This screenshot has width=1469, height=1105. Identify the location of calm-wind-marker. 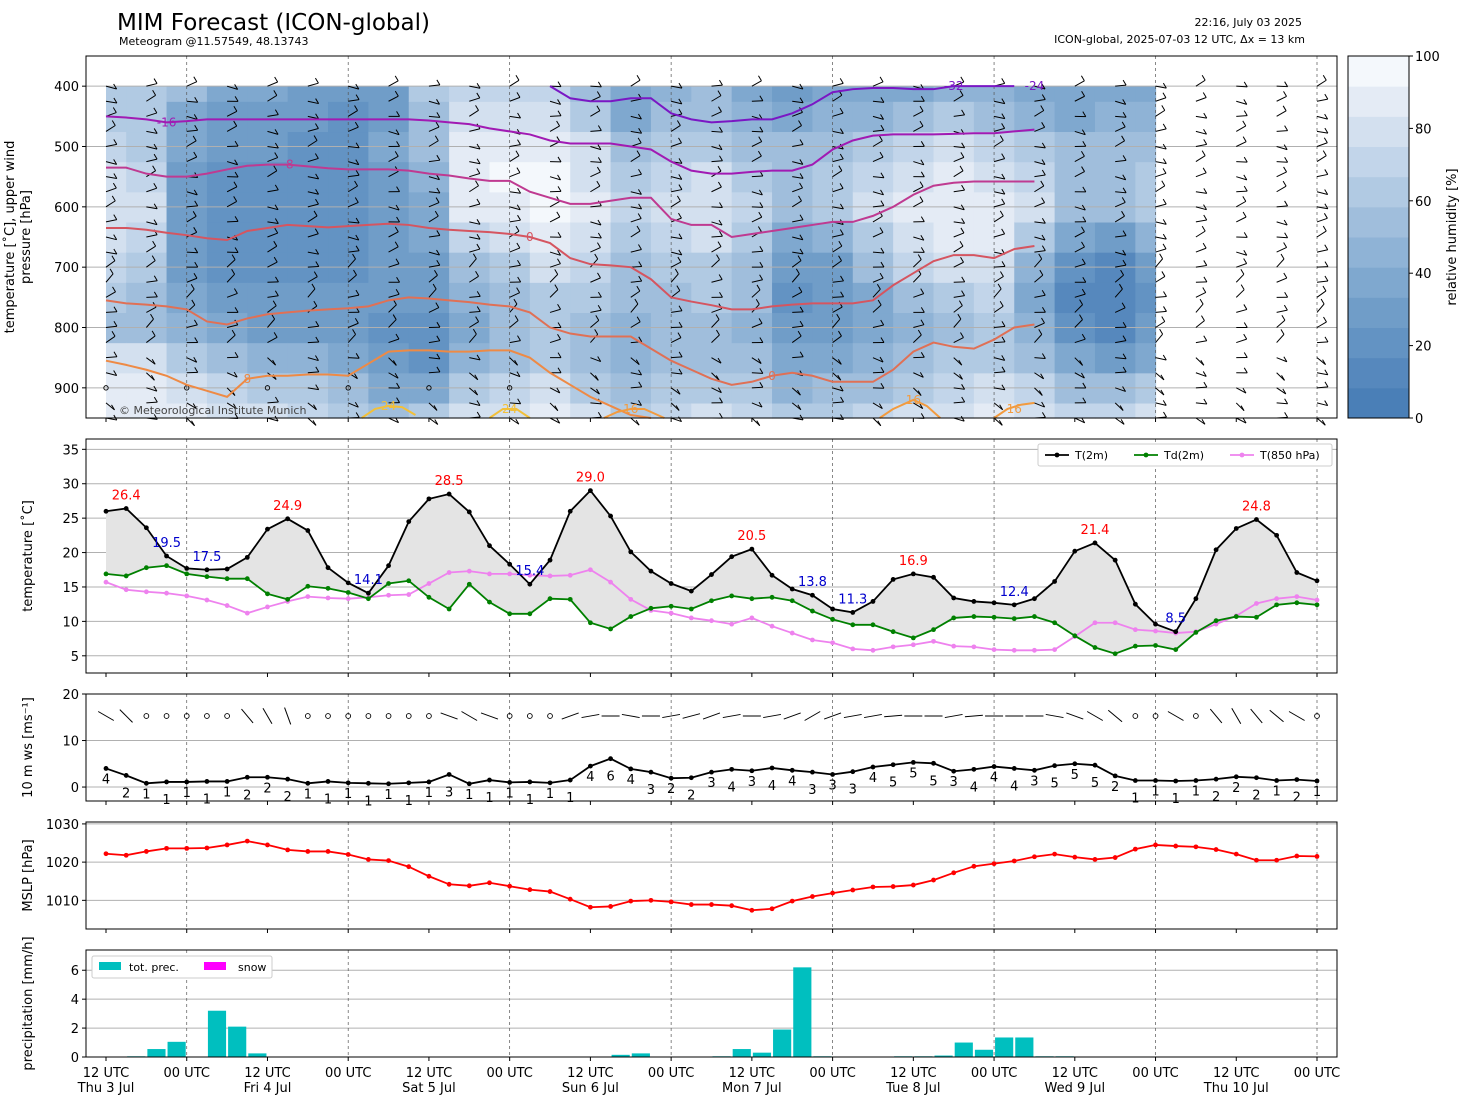
(408, 716).